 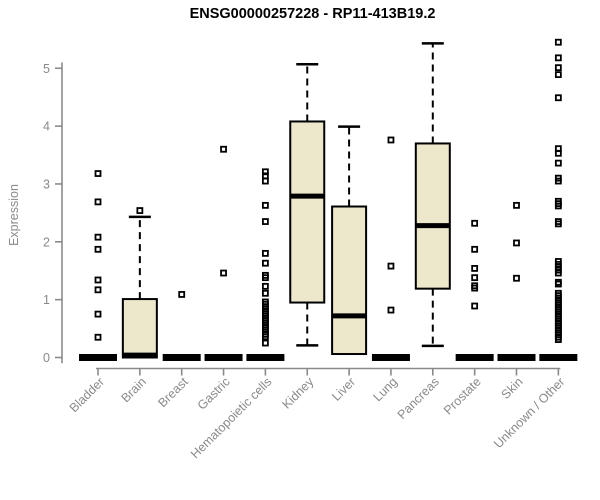 What do you see at coordinates (46, 69) in the screenshot?
I see `y-tick-label-5: 5` at bounding box center [46, 69].